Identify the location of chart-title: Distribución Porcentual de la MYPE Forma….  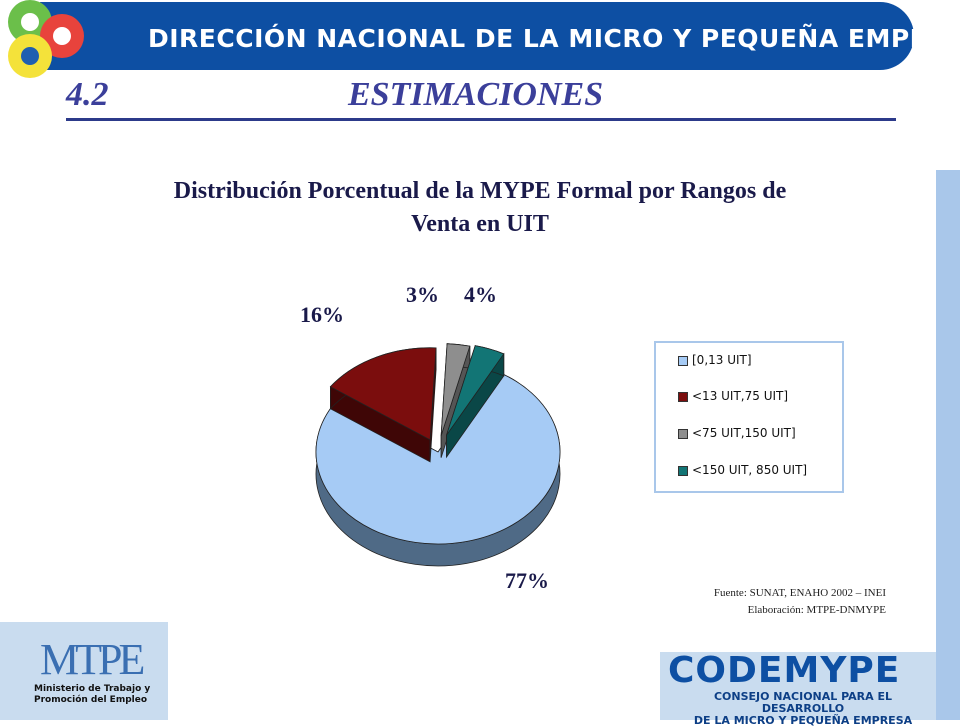
(480, 208).